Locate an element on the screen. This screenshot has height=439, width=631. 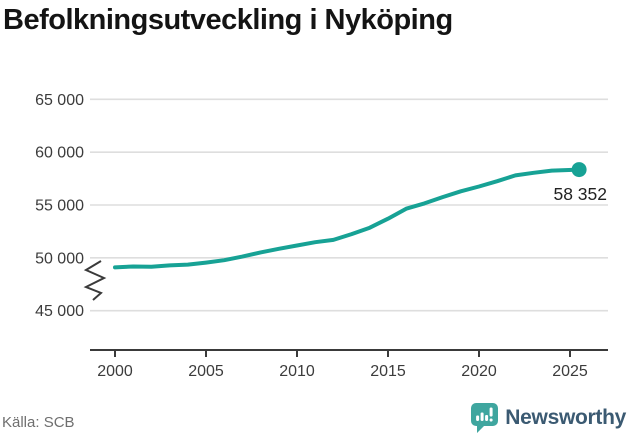
newsworthy-logo: Newsworthy is located at coordinates (548, 418).